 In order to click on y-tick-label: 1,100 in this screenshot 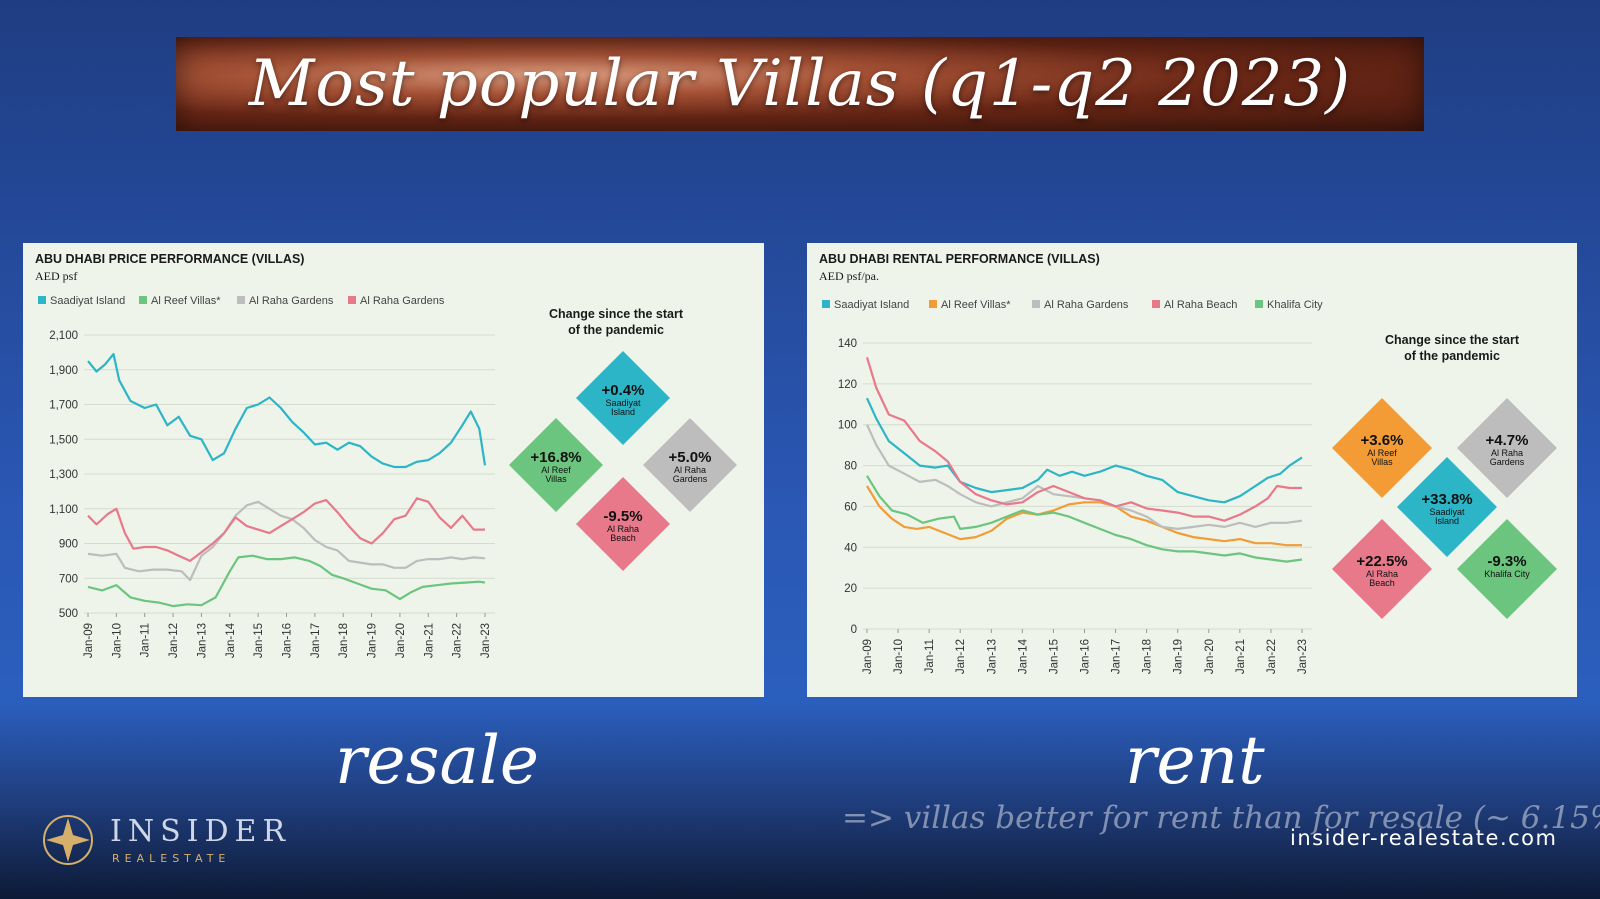, I will do `click(63, 510)`.